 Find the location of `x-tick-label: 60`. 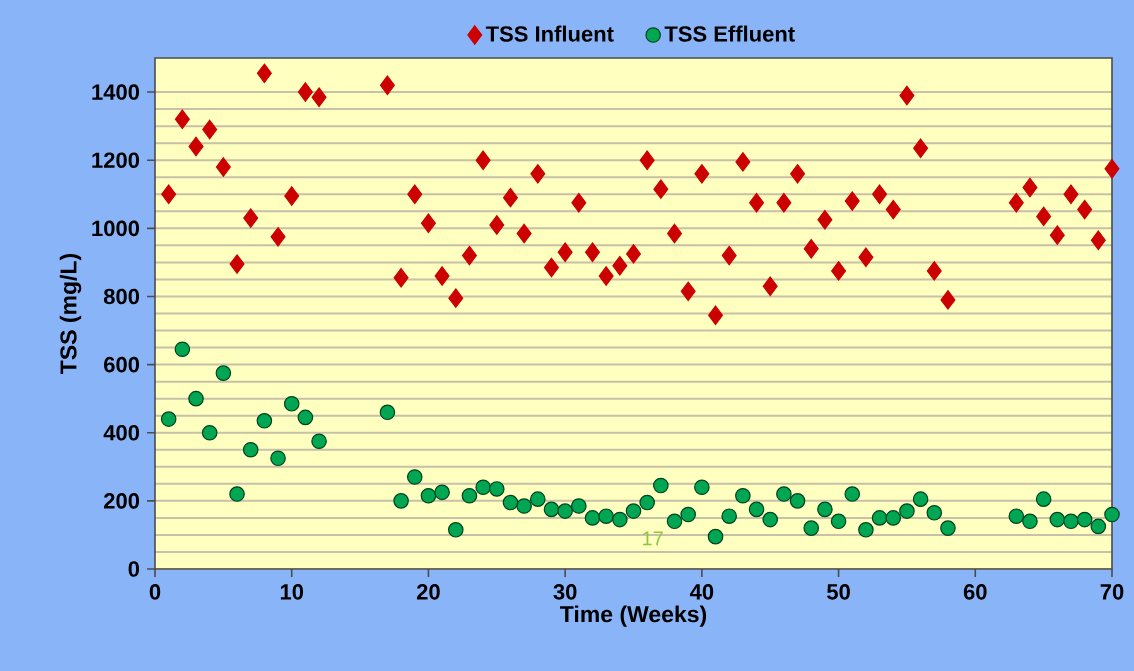

x-tick-label: 60 is located at coordinates (975, 592).